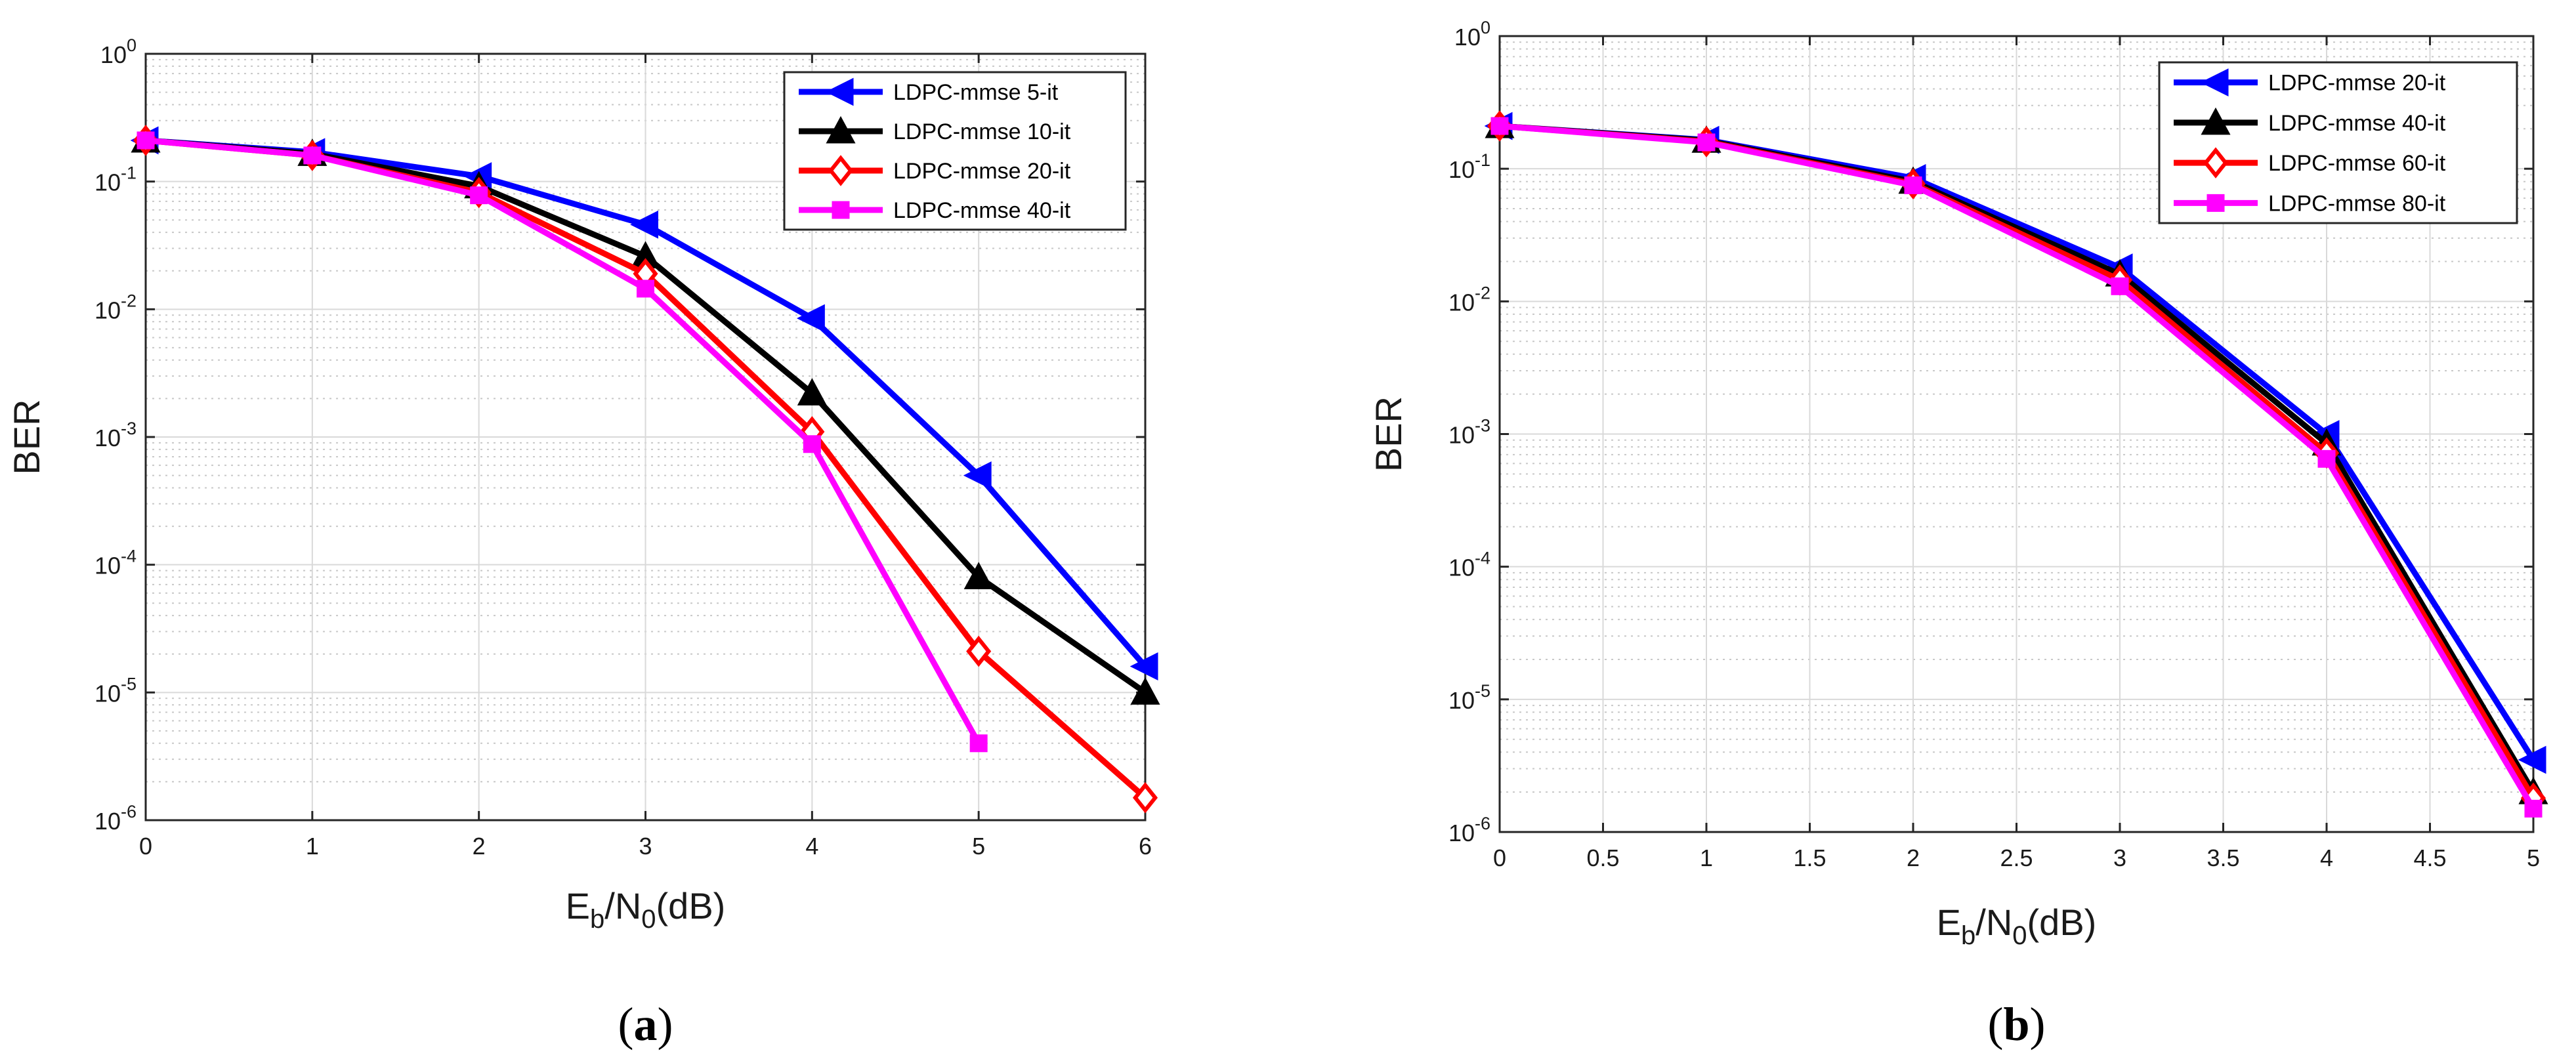  What do you see at coordinates (2222, 857) in the screenshot?
I see `x-tick-label: 3.5` at bounding box center [2222, 857].